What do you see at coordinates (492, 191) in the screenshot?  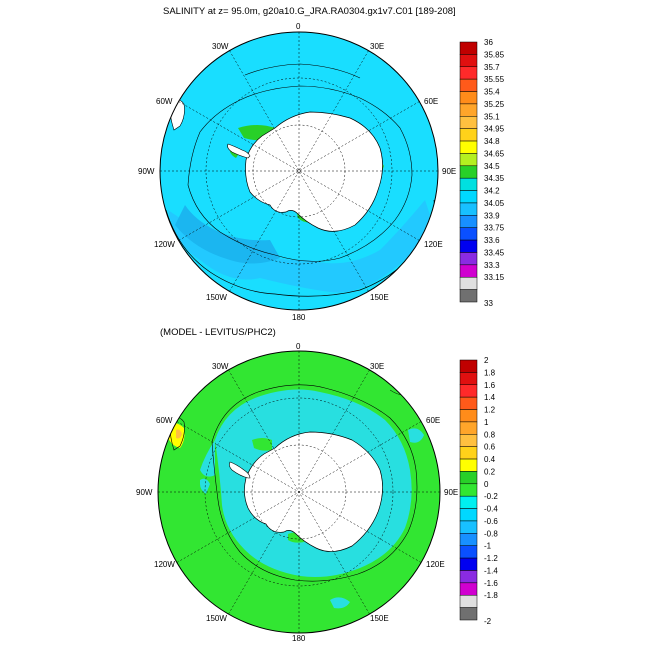 I see `top-colorbar-label: 34.2` at bounding box center [492, 191].